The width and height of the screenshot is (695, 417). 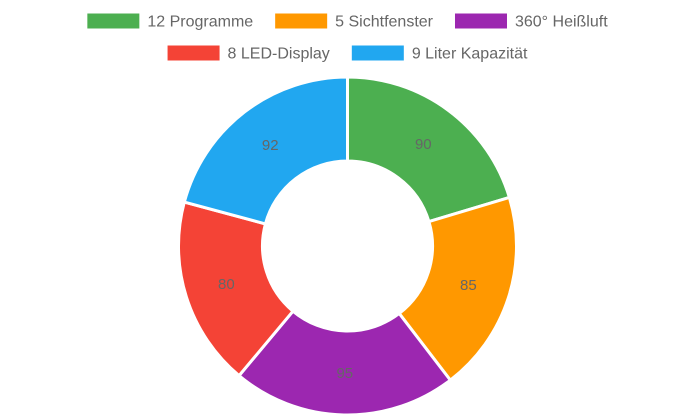 I want to click on legend-item-9-liter-kapazit-t: 9 Liter Kapazität, so click(x=439, y=54).